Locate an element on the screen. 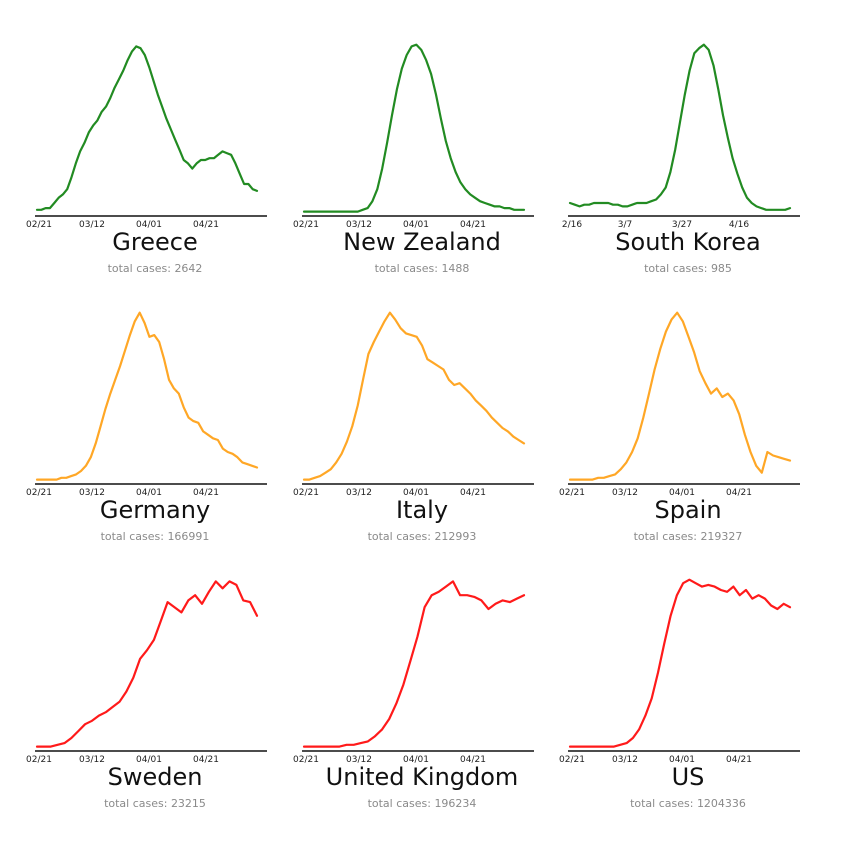  total-cases: total cases: 212993 is located at coordinates (422, 536).